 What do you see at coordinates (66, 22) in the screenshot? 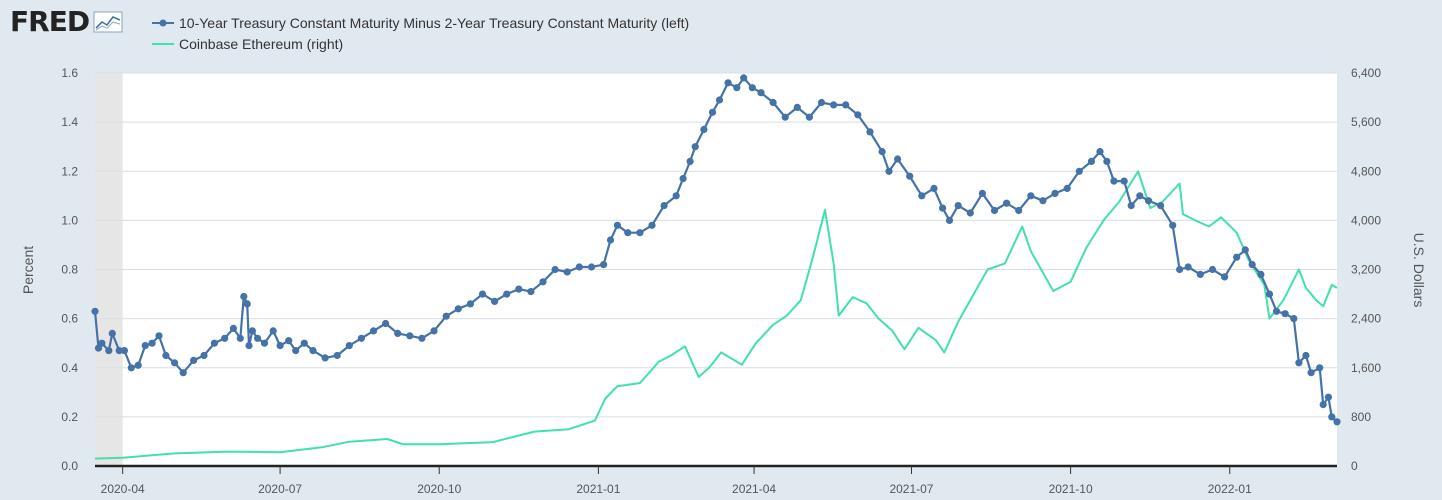
I see `fred-logo: FRED` at bounding box center [66, 22].